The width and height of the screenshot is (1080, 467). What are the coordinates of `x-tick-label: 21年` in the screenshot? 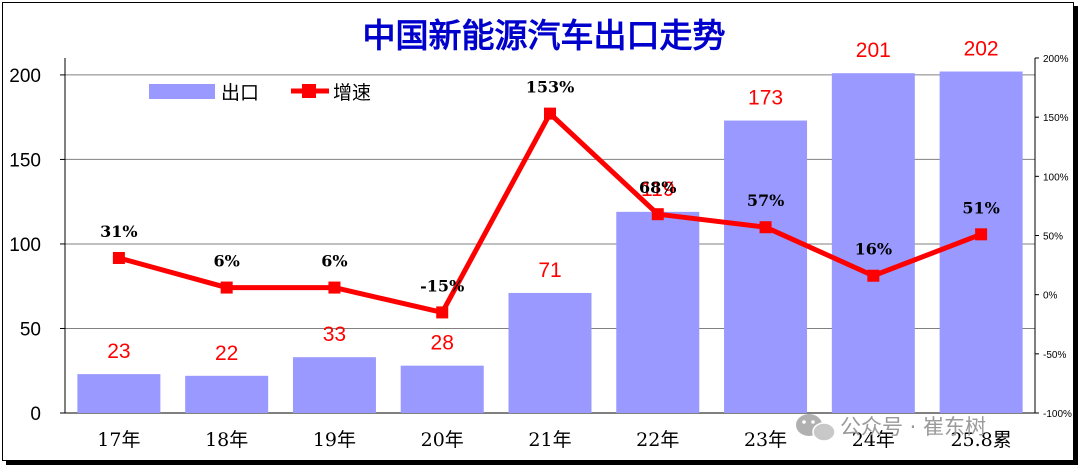 It's located at (549, 440).